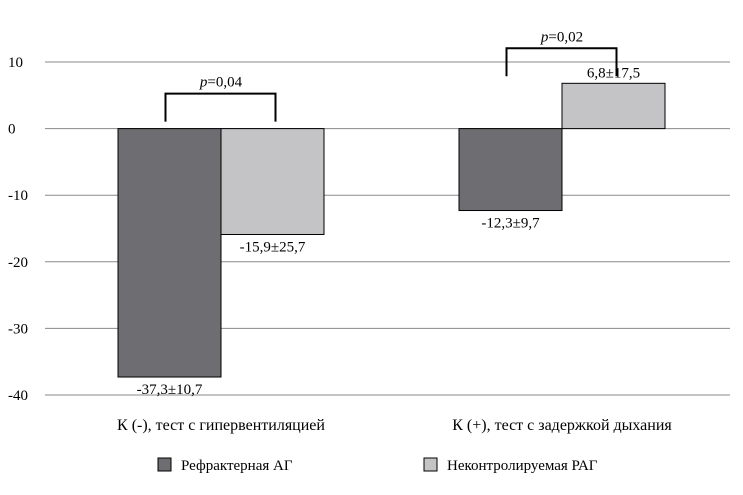  I want to click on y-tick-label: -10, so click(18, 196).